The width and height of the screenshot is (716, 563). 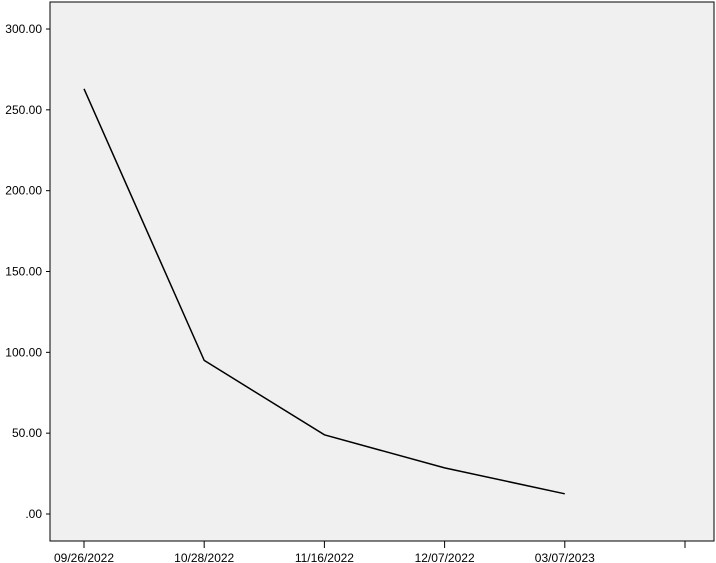 What do you see at coordinates (27, 433) in the screenshot?
I see `y-tick-label: 50.00` at bounding box center [27, 433].